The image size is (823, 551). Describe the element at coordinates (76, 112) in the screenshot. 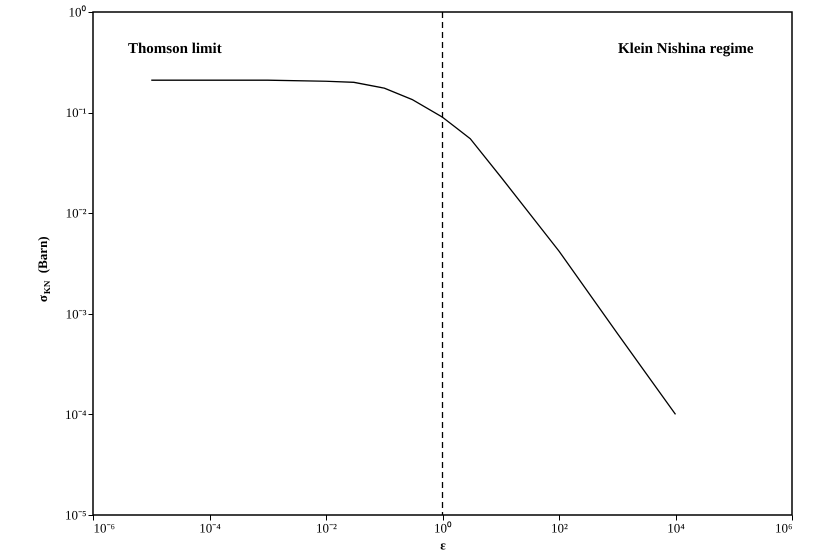

I see `y-tick-label: 10⁻¹` at that location.